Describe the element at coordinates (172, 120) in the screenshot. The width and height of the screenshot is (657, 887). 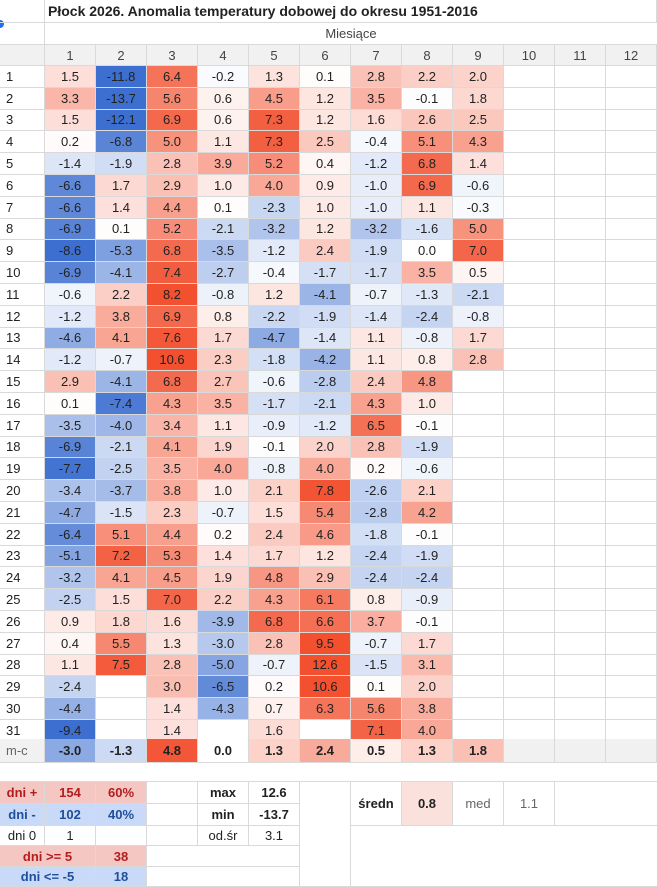
I see `value-cell: 6.9` at that location.